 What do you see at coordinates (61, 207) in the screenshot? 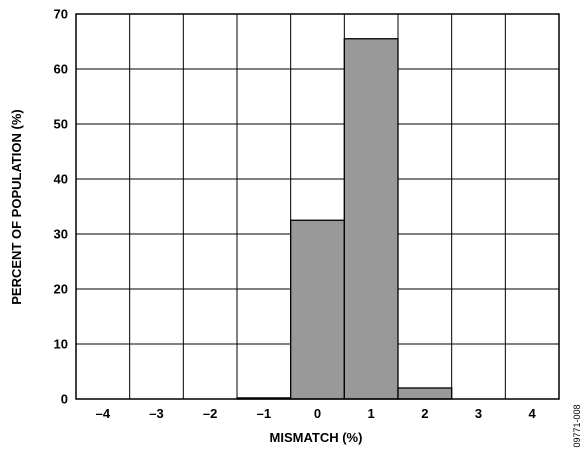
I see `y-tick-labels: 0 10 20 30 40 50 60 70` at bounding box center [61, 207].